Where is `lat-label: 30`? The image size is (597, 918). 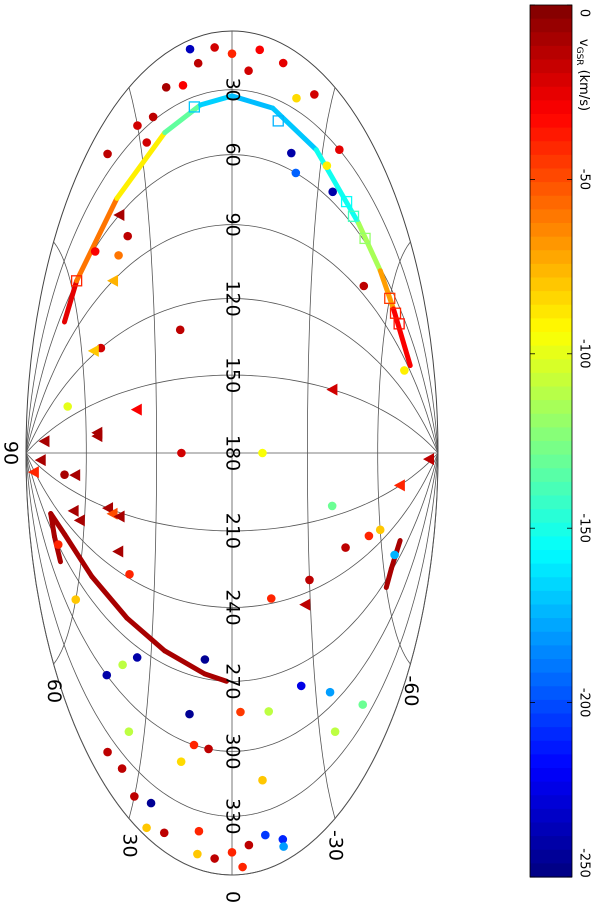 lat-label: 30 is located at coordinates (129, 845).